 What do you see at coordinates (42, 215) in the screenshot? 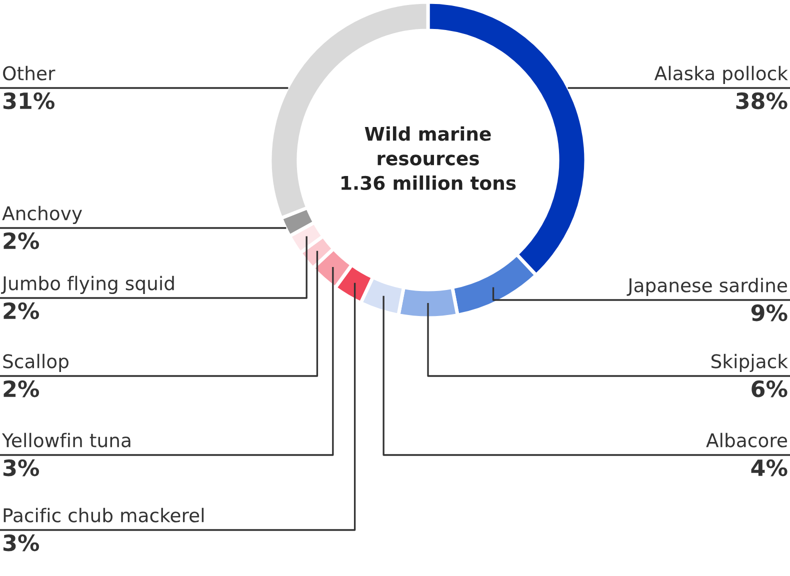
I see `slice-label: Anchovy` at bounding box center [42, 215].